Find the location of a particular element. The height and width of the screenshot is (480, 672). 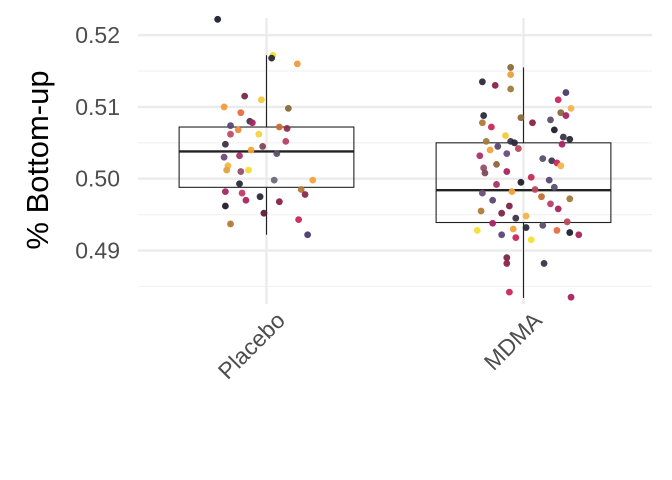

x-axis-ticks: Placebo MDMA is located at coordinates (380, 346).